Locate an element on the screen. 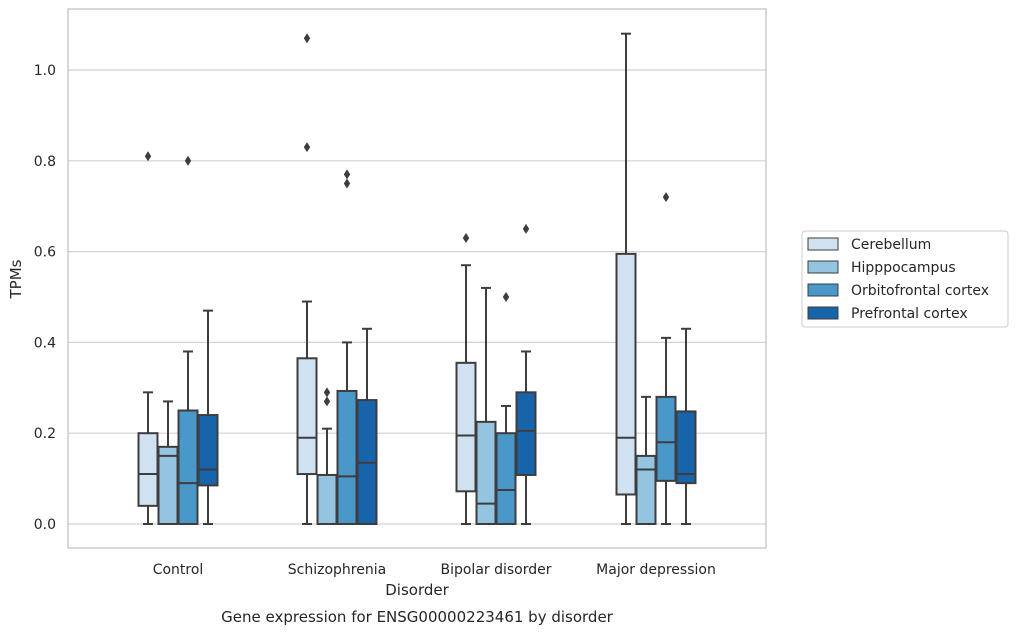 The height and width of the screenshot is (634, 1018). box-hipppocampus-schizophrenia is located at coordinates (327, 456).